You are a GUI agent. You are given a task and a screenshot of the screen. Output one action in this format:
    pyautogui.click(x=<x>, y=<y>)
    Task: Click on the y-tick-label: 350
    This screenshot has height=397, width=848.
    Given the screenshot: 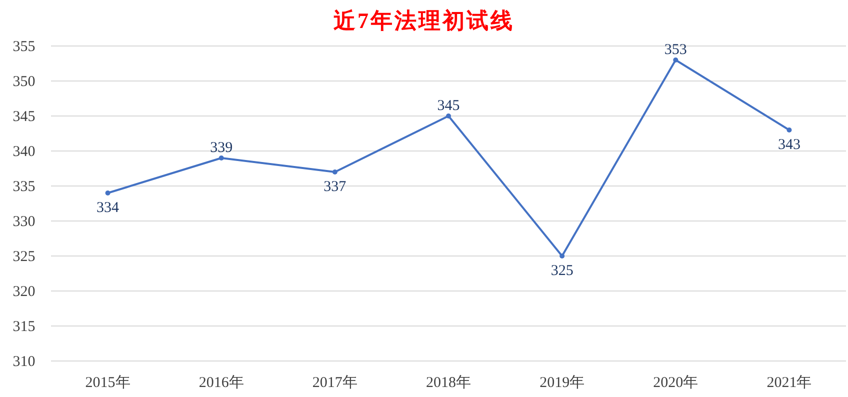 What is the action you would take?
    pyautogui.click(x=24, y=82)
    